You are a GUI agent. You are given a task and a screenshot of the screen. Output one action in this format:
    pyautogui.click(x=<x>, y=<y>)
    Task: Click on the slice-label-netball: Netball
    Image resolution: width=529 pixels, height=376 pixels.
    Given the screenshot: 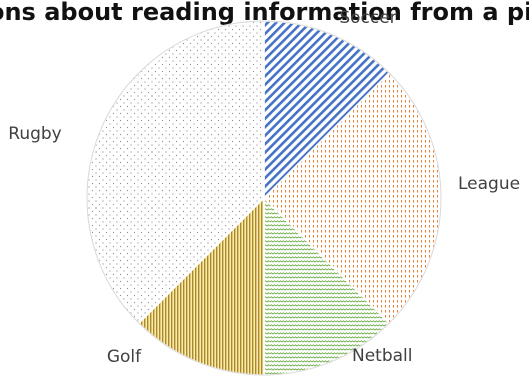 What is the action you would take?
    pyautogui.click(x=382, y=356)
    